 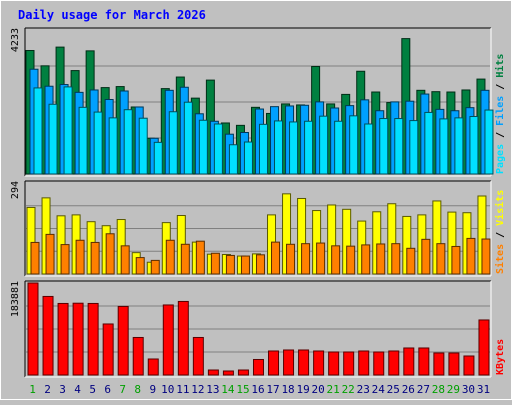 I want to click on scale-label: 183881, so click(x=15, y=299).